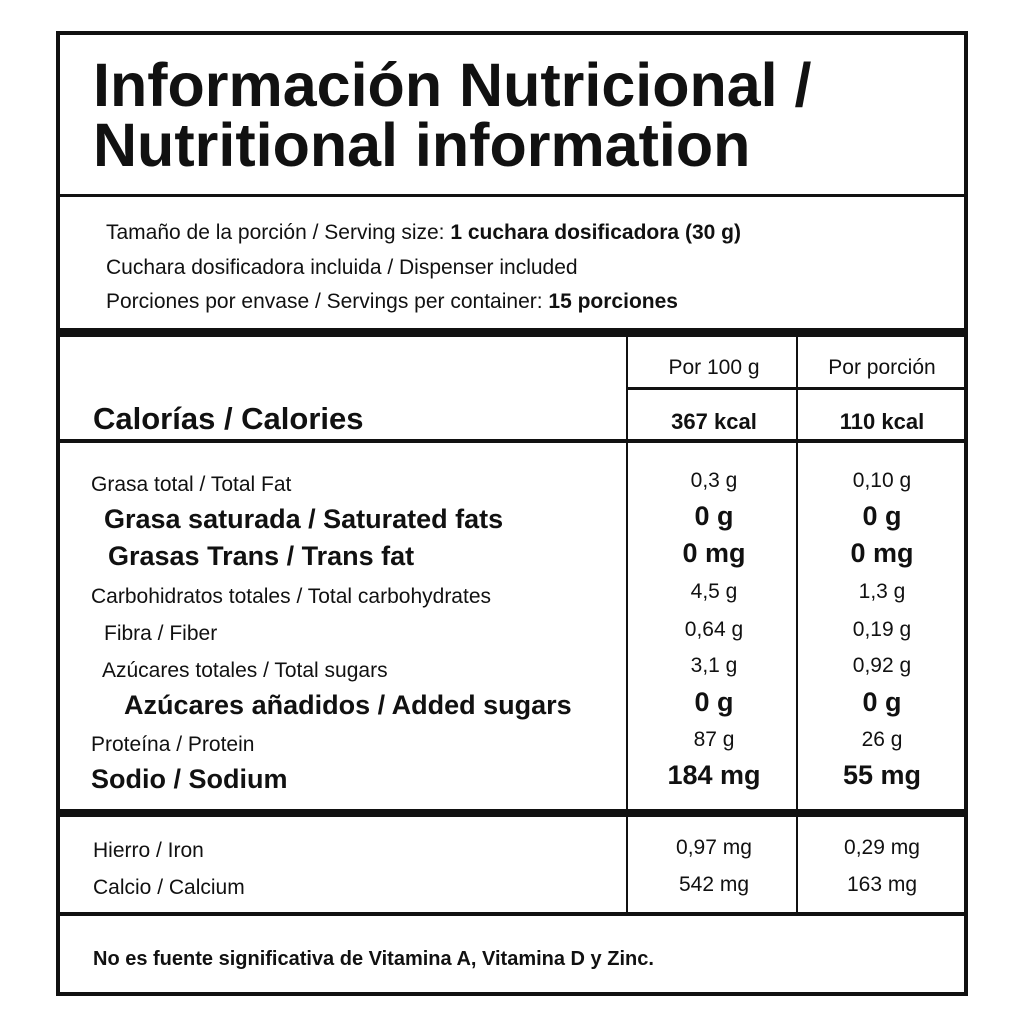  What do you see at coordinates (882, 775) in the screenshot?
I see `nutrient-perserving: 55 mg` at bounding box center [882, 775].